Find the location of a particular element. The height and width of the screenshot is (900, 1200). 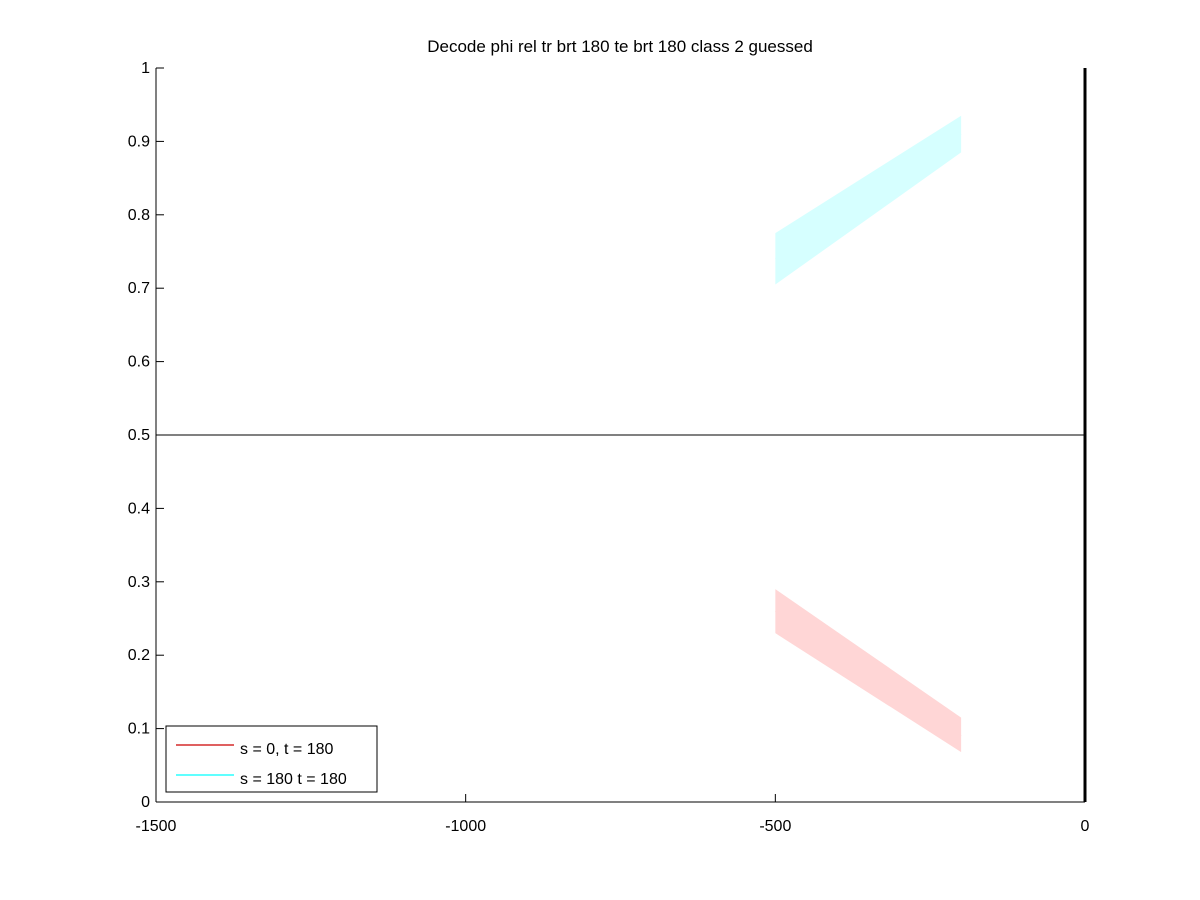

series-0-mean-line is located at coordinates (868, 673).